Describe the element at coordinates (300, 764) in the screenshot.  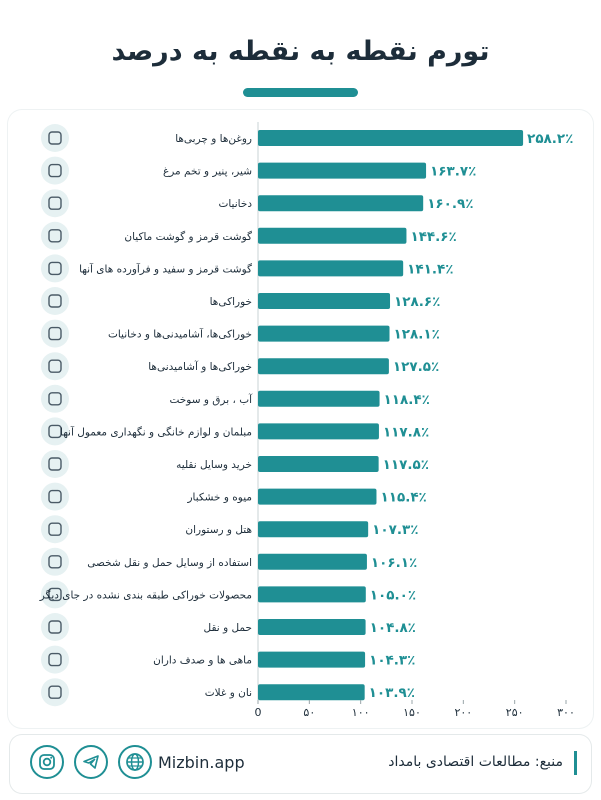
I see `footer: Mizbin.app منبع: مطالعات اقتصادی بامداد` at that location.